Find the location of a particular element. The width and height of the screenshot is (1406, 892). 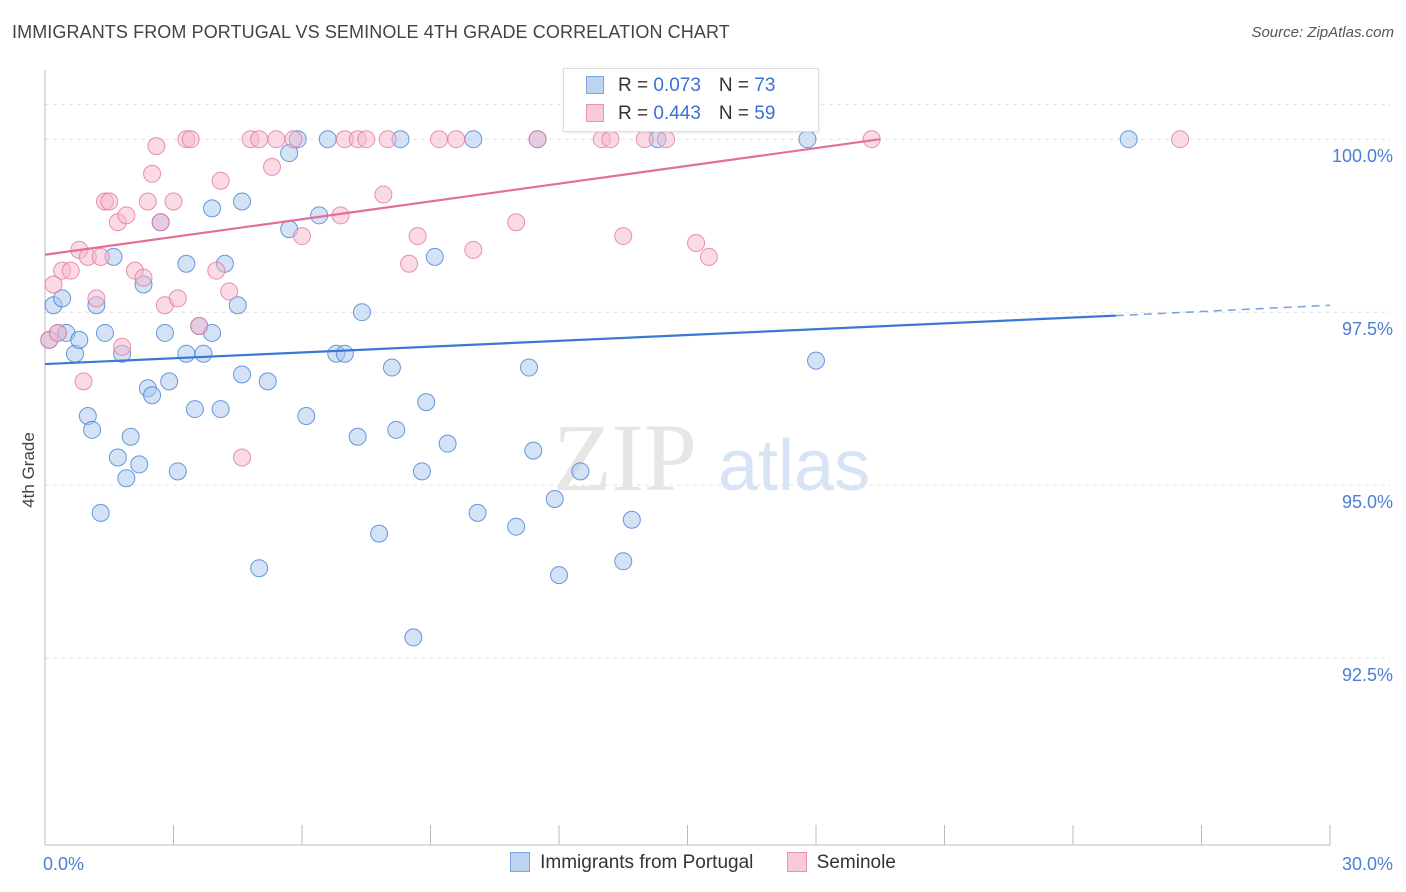

stats-legend: R = 0.073 N = 73 R = 0.443 N = 59 is located at coordinates (691, 100).